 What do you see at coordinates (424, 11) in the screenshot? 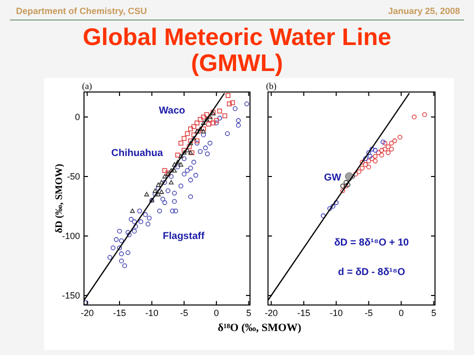
I see `text: January 25, 2008` at bounding box center [424, 11].